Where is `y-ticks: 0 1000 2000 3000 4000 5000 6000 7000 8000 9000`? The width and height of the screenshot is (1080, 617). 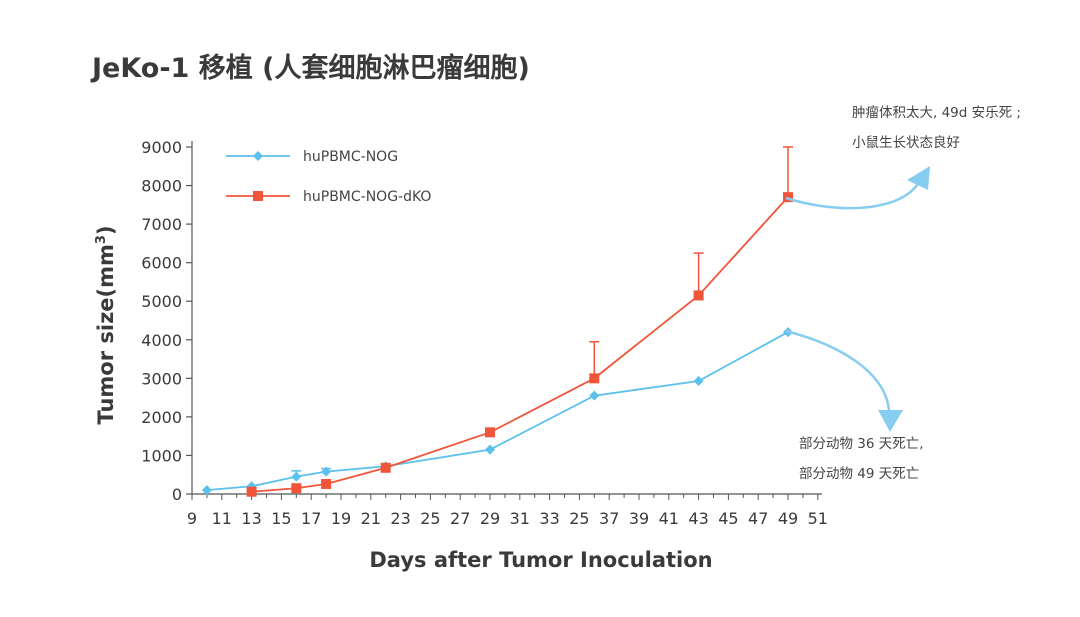
y-ticks: 0 1000 2000 3000 4000 5000 6000 7000 8000 9000 is located at coordinates (166, 321).